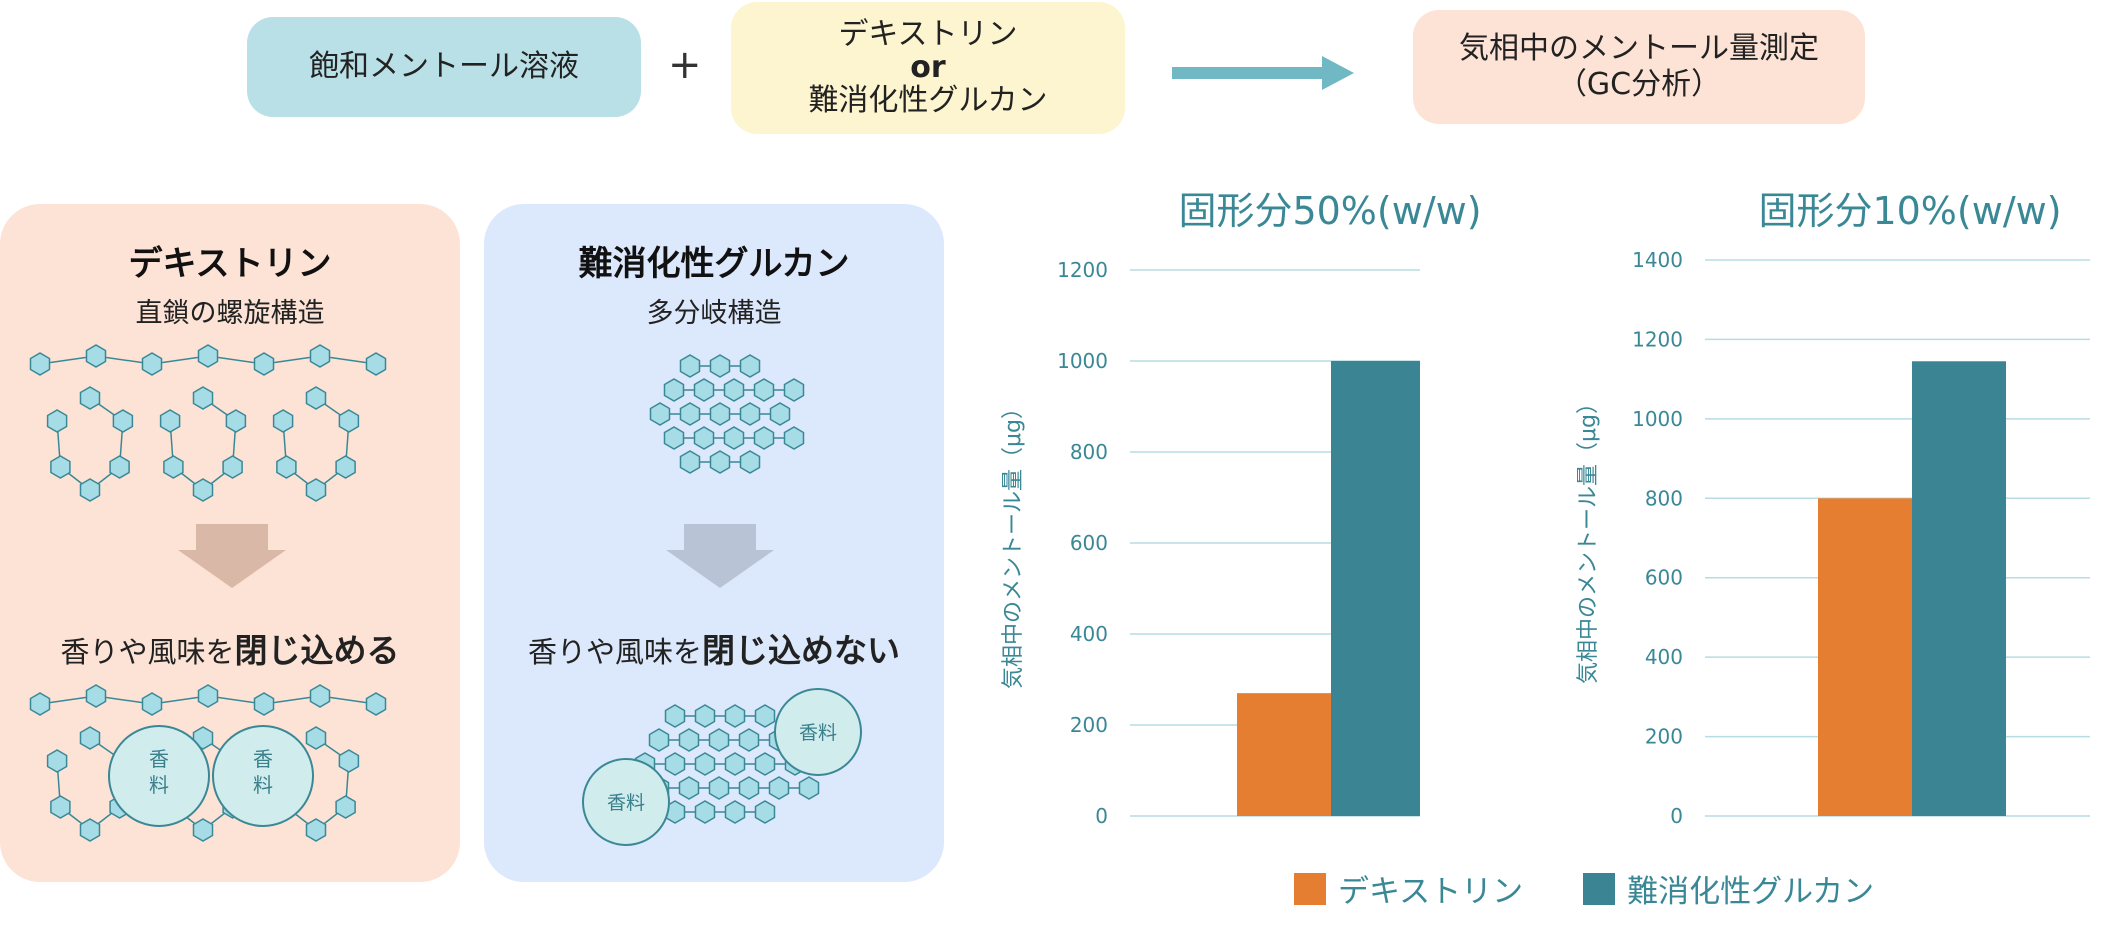 This screenshot has width=2115, height=932. Describe the element at coordinates (727, 589) in the screenshot. I see `glucan-structure-diagram` at that location.